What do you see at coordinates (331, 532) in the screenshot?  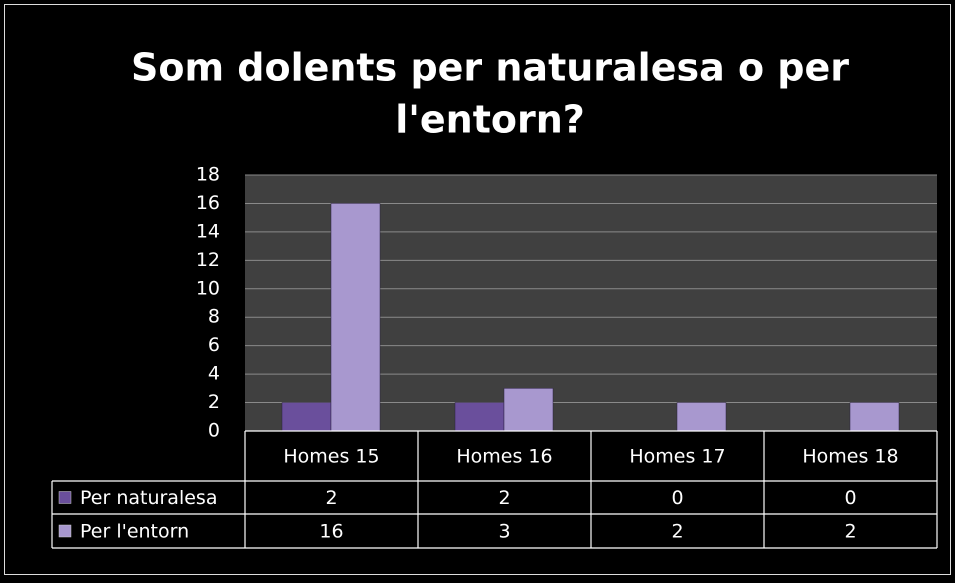 I see `table-cell: 16` at bounding box center [331, 532].